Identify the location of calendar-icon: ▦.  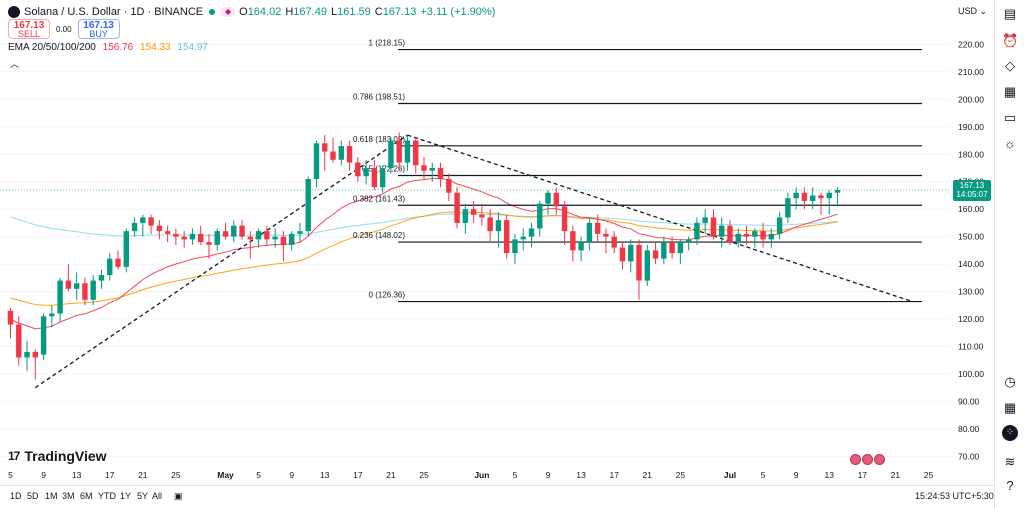
(1010, 91).